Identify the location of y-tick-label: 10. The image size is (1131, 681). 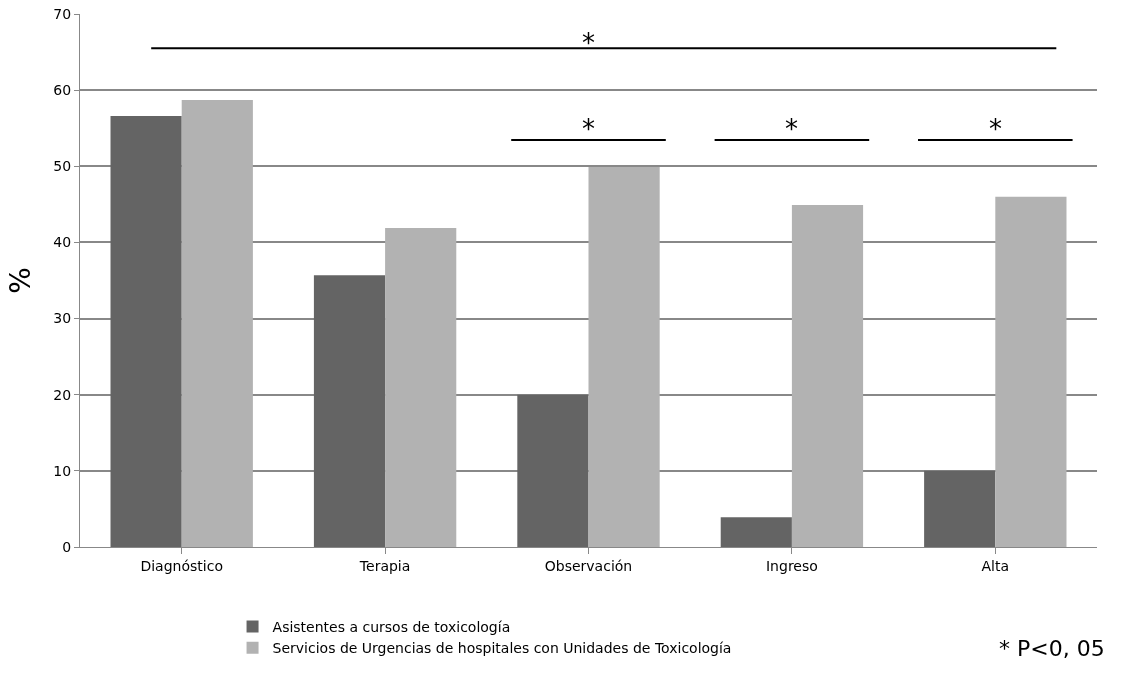
(62, 470).